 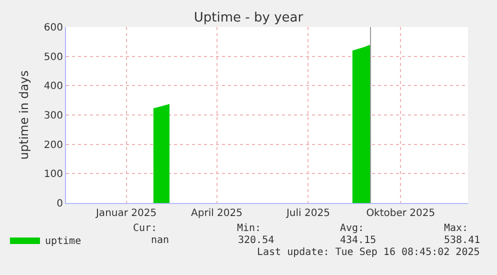 I want to click on text: 538.41, so click(x=462, y=240).